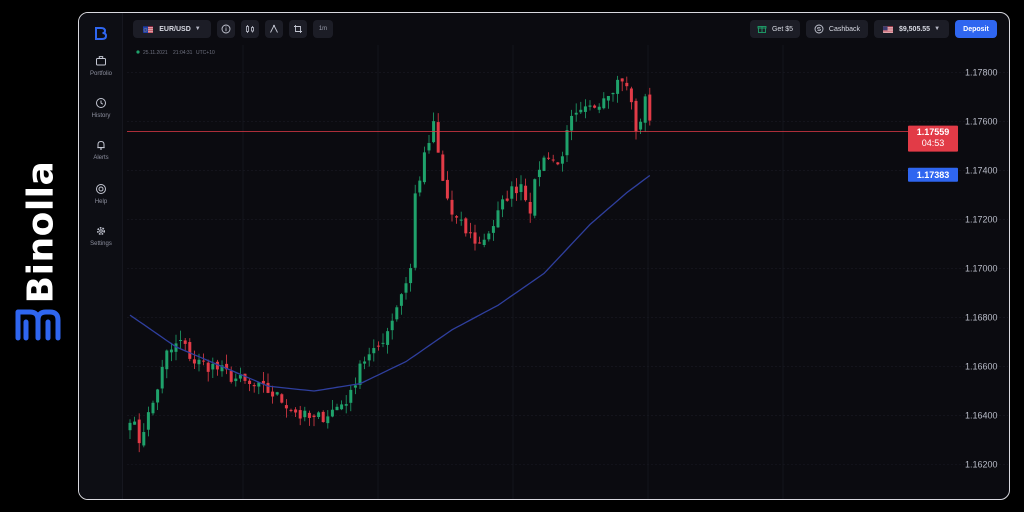  Describe the element at coordinates (101, 231) in the screenshot. I see `gear-icon` at that location.